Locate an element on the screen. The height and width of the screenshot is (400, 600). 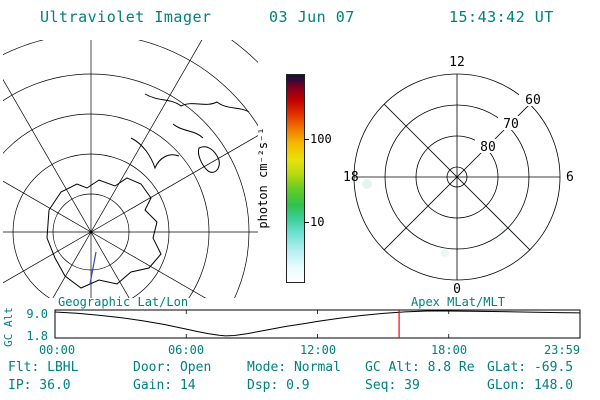
status-mode: Mode: Normal is located at coordinates (294, 367).